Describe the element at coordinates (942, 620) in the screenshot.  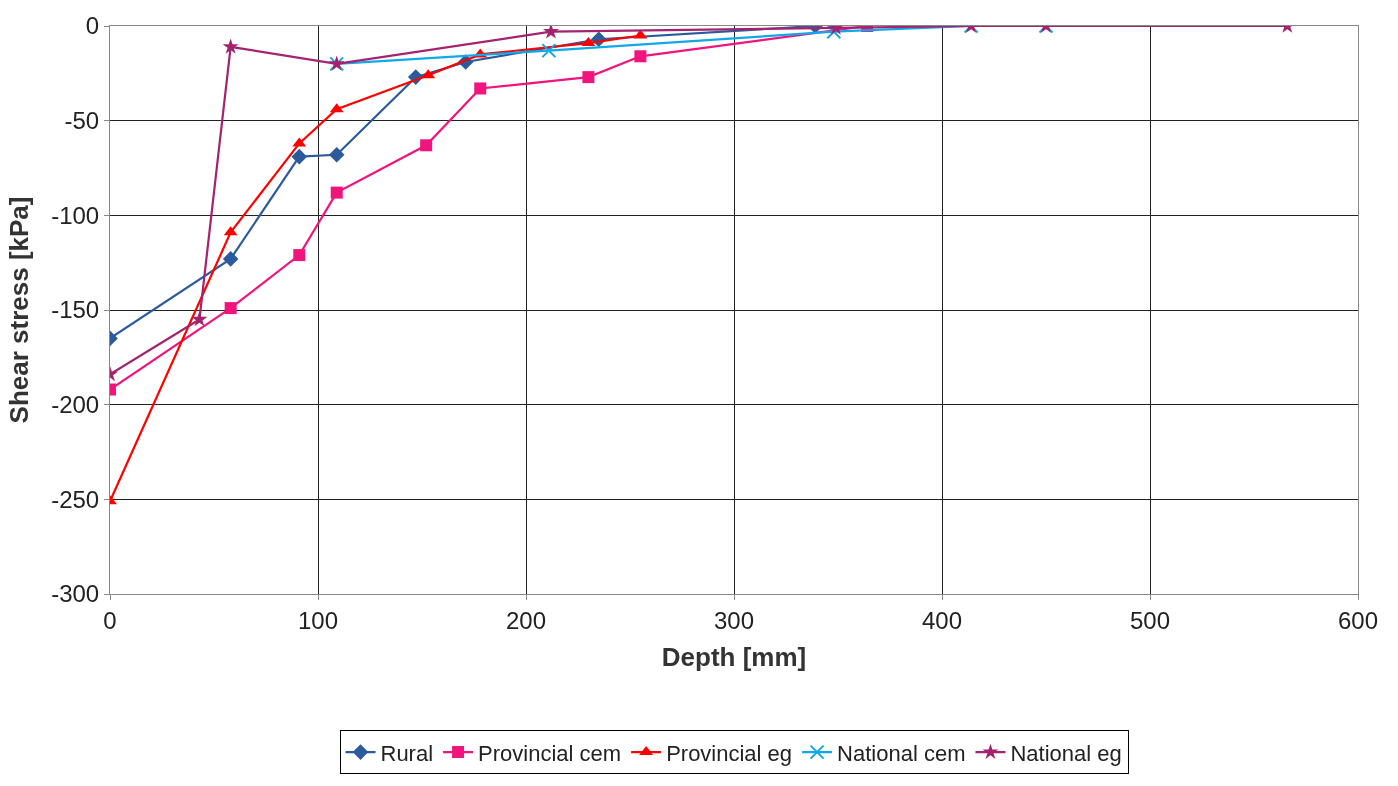
I see `x-tick-label: 400` at that location.